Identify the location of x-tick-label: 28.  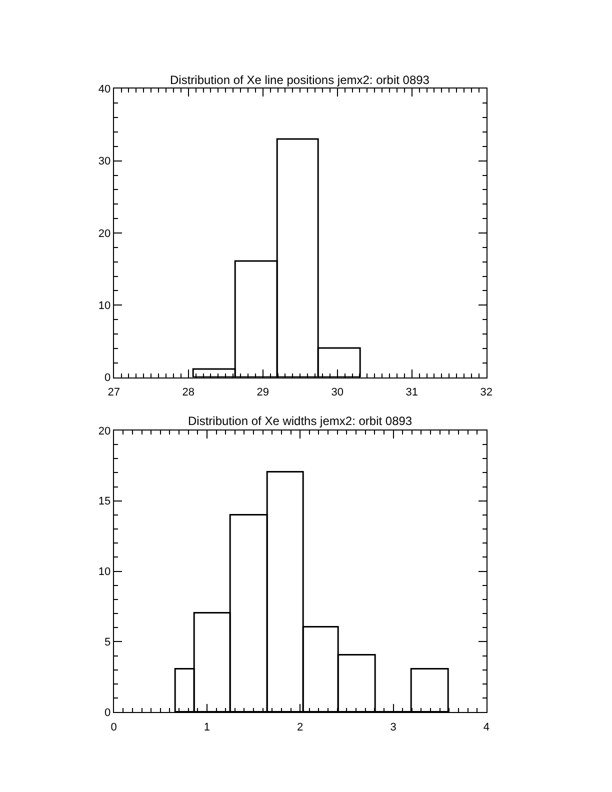
(188, 392).